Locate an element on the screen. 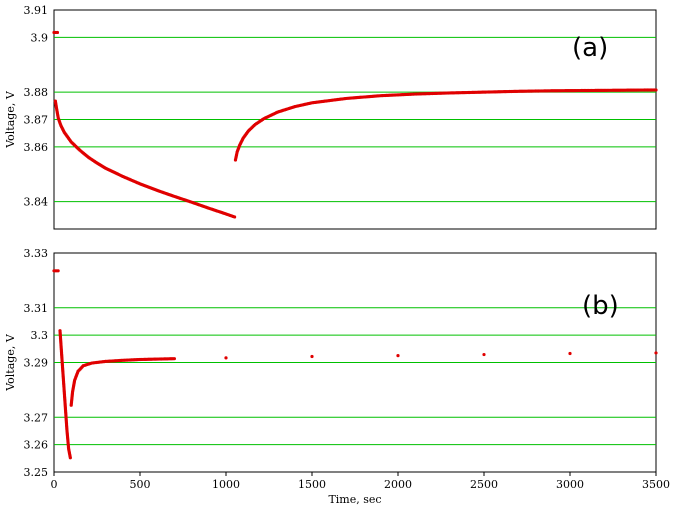 The image size is (674, 512). y-tick-label-a-2: 3.88 is located at coordinates (36, 92).